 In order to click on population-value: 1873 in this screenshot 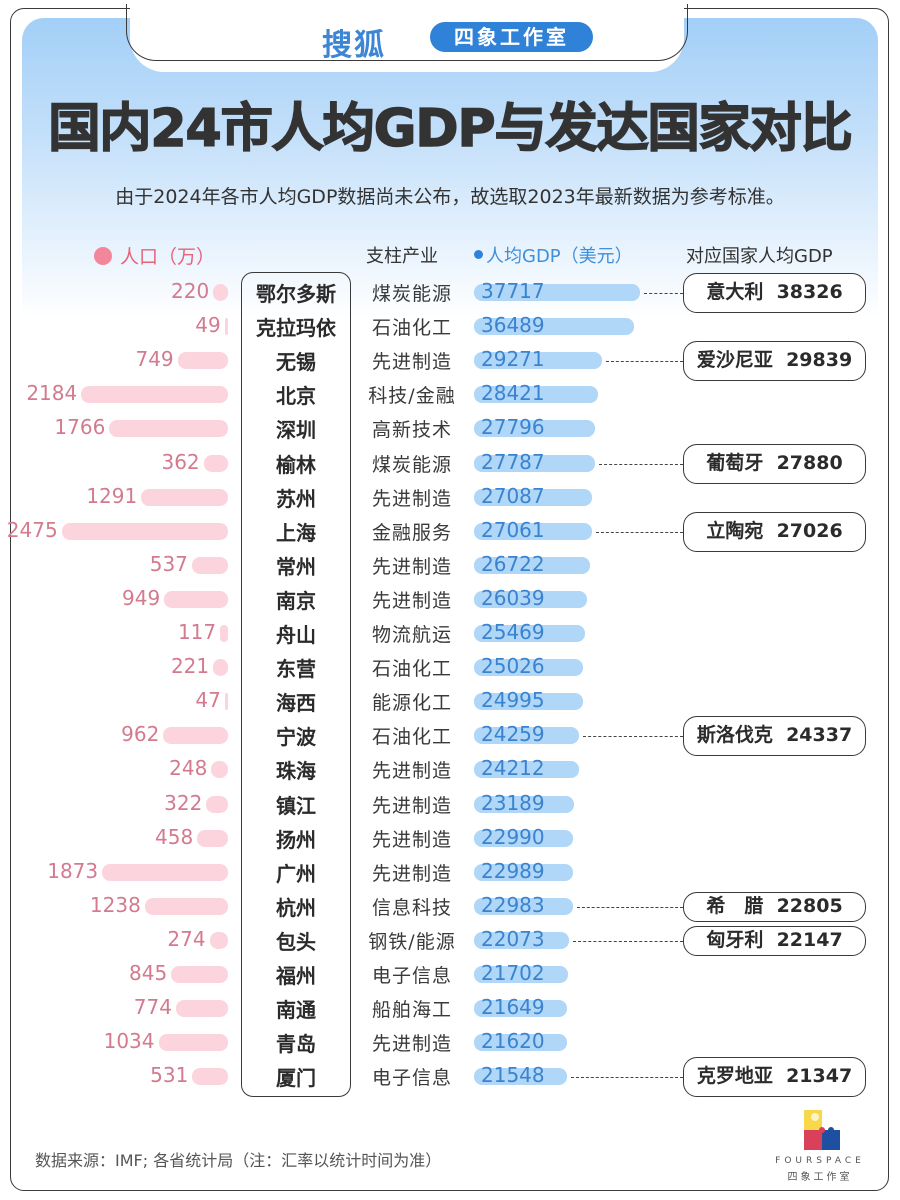, I will do `click(73, 870)`.